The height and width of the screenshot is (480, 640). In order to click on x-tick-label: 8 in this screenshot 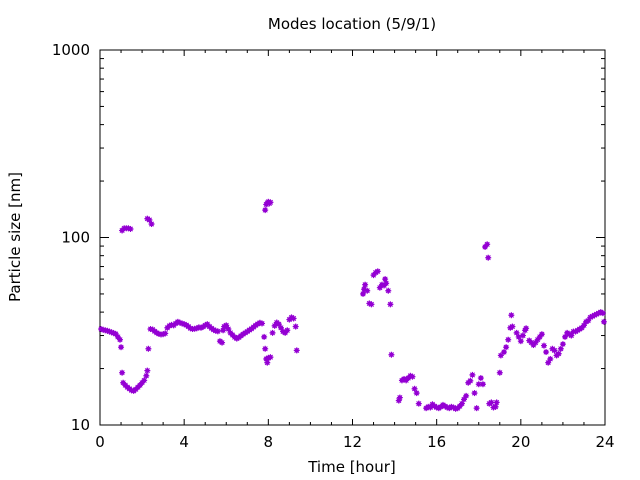, I will do `click(269, 442)`.